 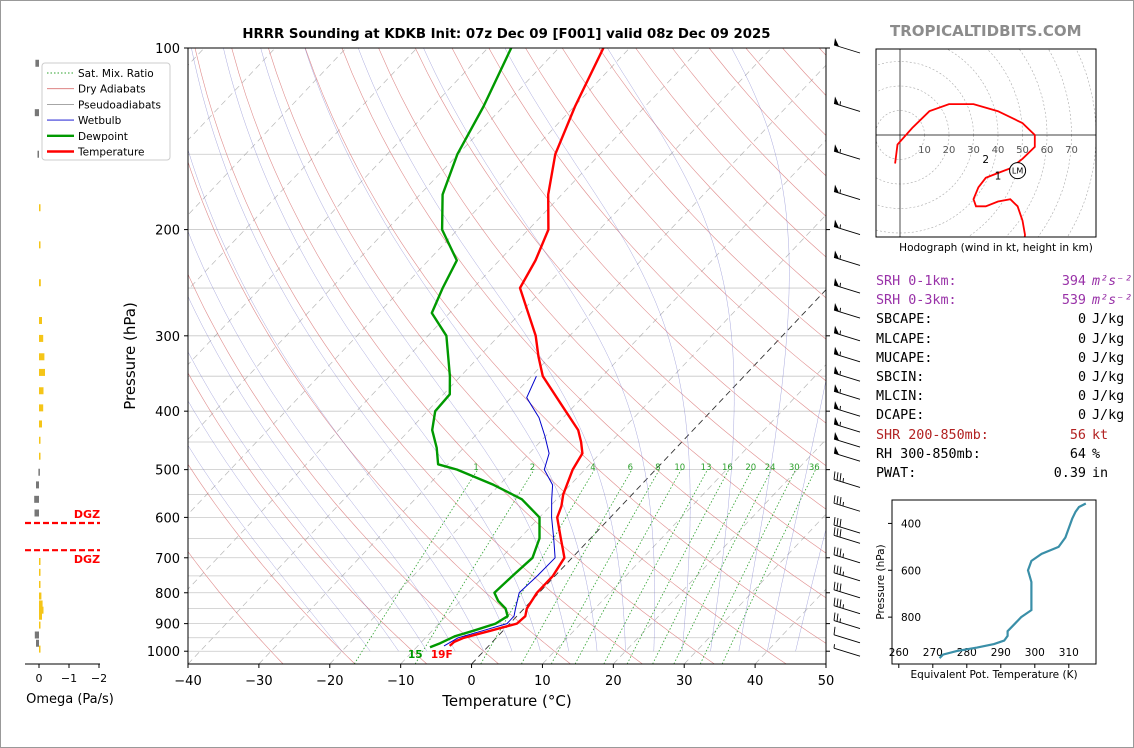 What do you see at coordinates (592, 468) in the screenshot?
I see `mixing-ratio-label: 4` at bounding box center [592, 468].